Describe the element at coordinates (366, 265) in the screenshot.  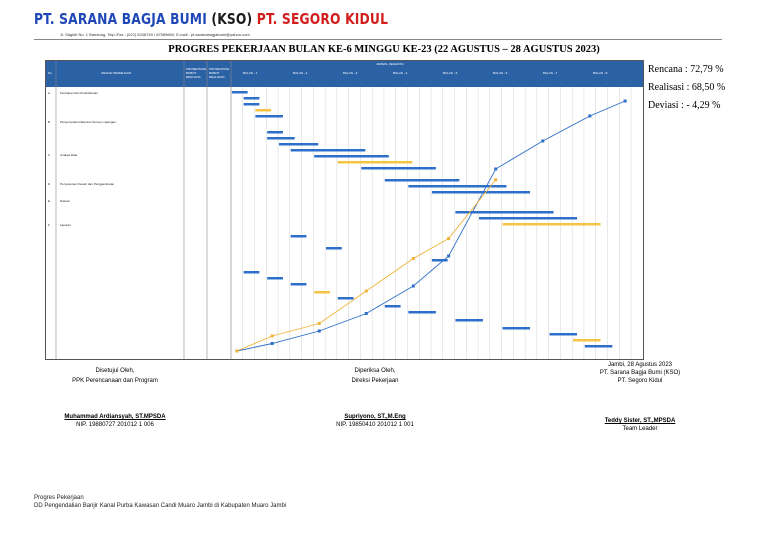
I see `series-line-realisasi` at that location.